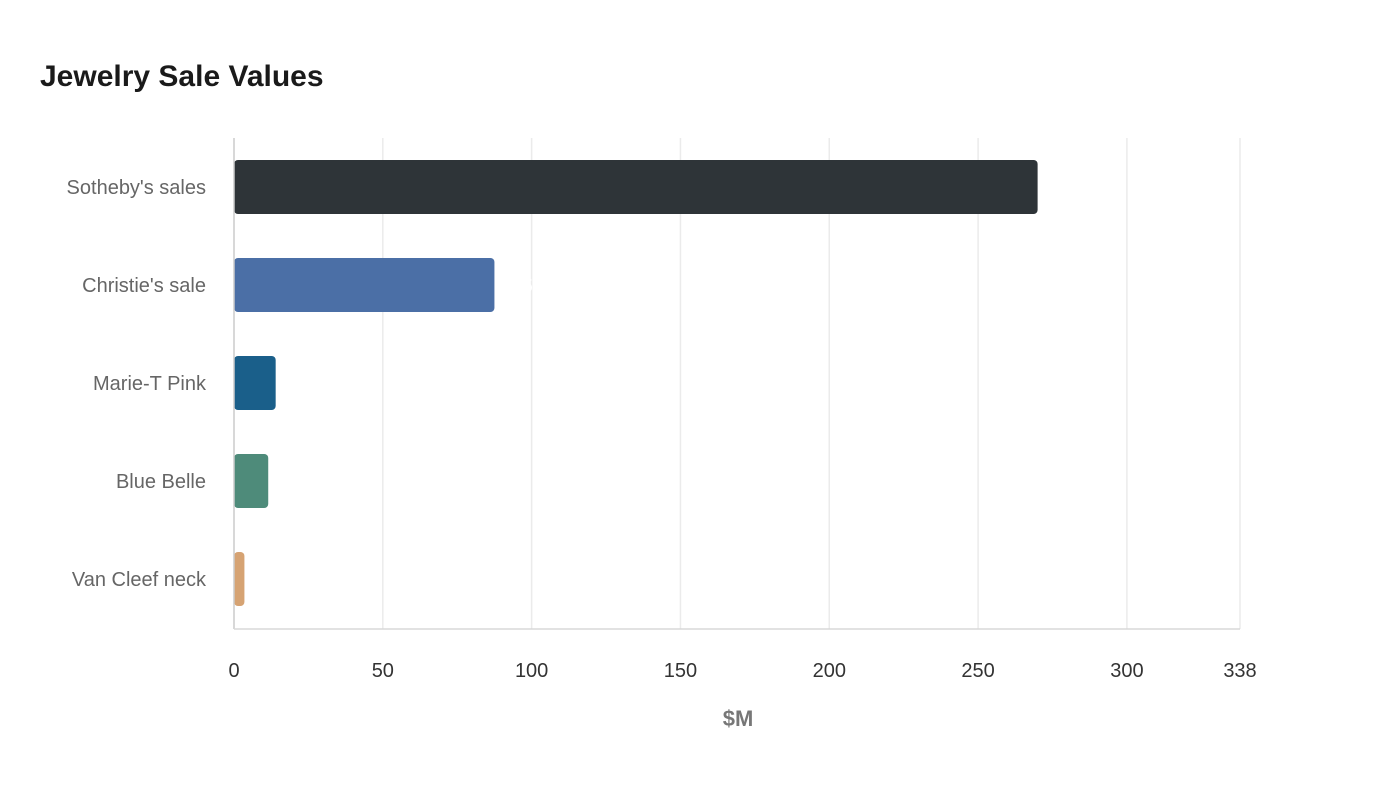 The image size is (1400, 800). I want to click on data-label: 3.5, so click(259, 580).